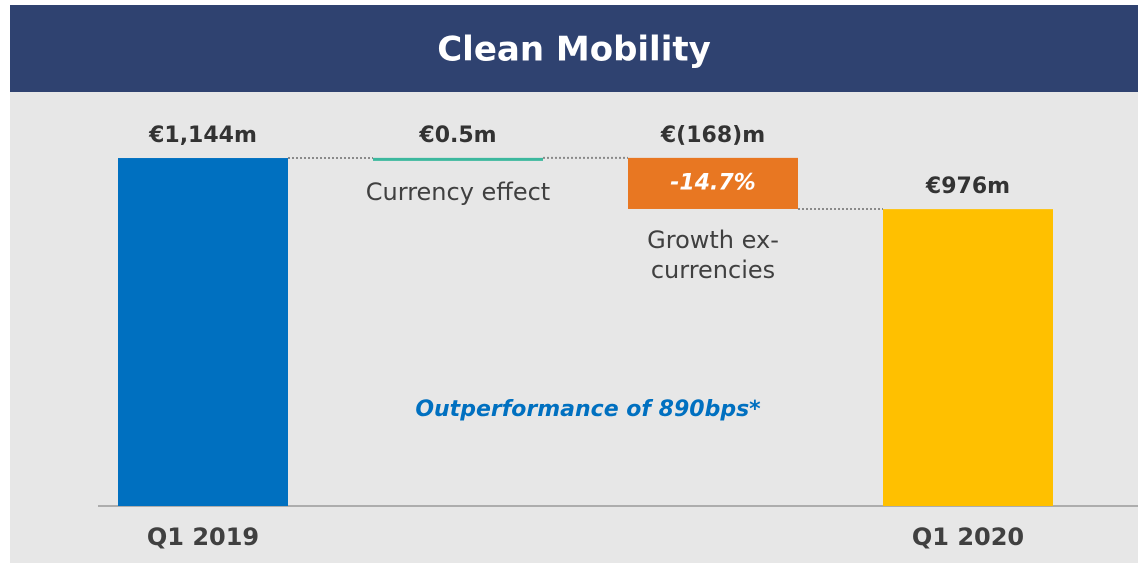 Image resolution: width=1148 pixels, height=573 pixels. Describe the element at coordinates (712, 135) in the screenshot. I see `value-label: €(168)m` at that location.